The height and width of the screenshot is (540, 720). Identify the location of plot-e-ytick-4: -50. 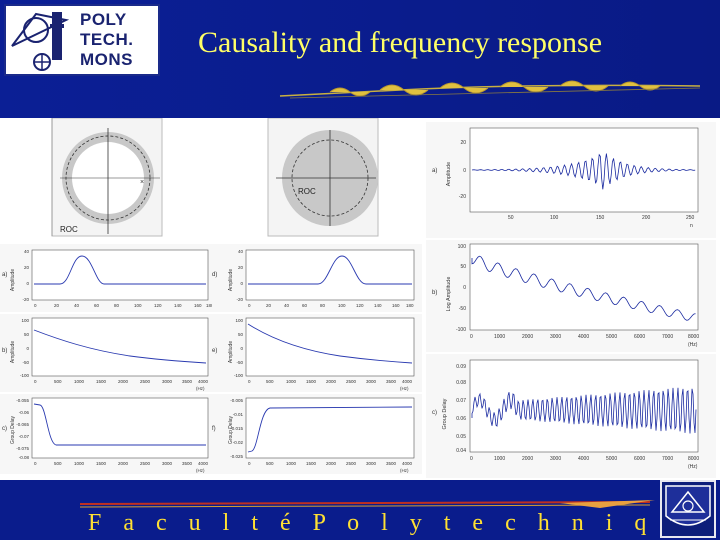
(239, 362).